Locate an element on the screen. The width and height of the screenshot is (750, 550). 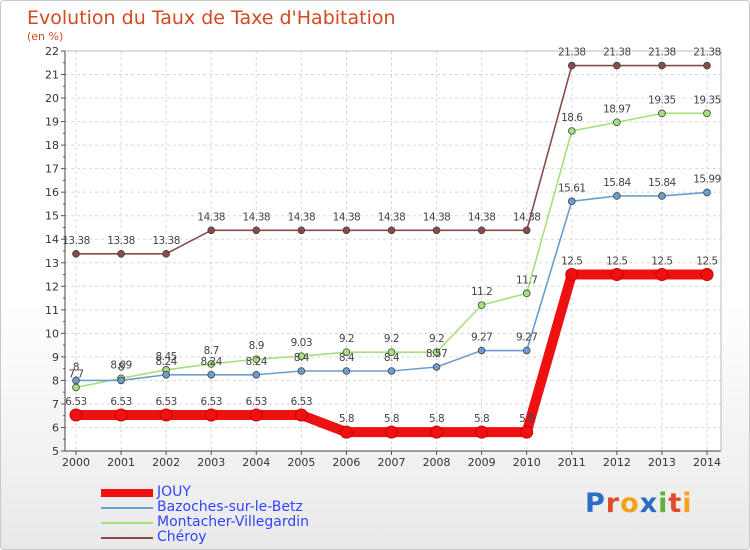
proxiti-logo: Proxiti is located at coordinates (639, 503).